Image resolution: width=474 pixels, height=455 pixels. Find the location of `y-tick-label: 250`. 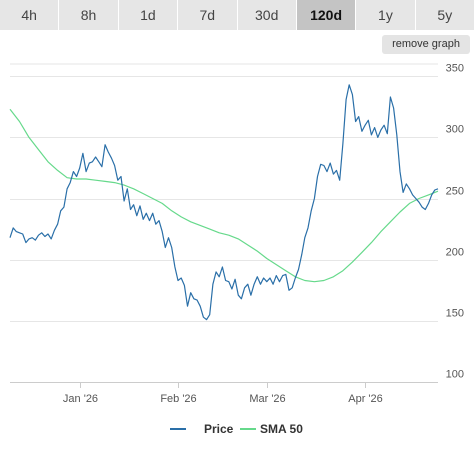

y-tick-label: 250 is located at coordinates (455, 192).